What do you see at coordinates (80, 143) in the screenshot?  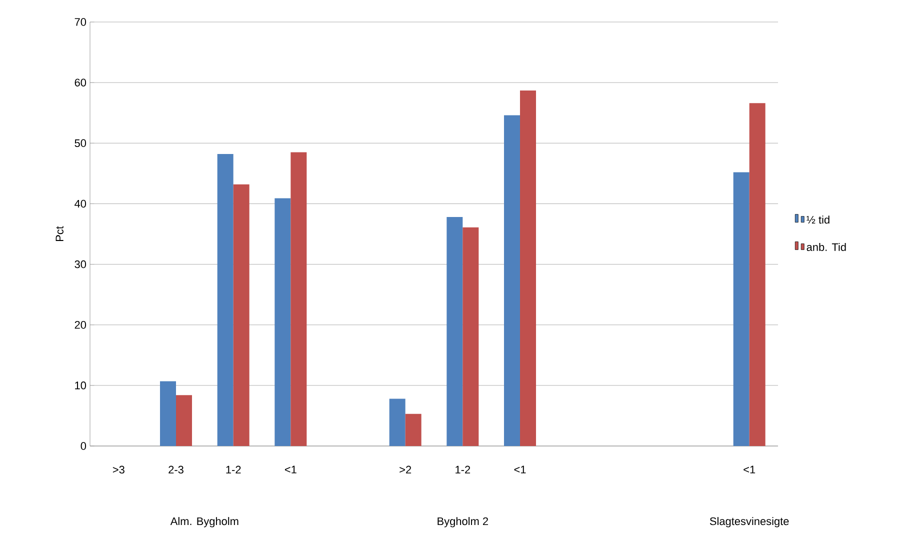 I see `y-tick-label: 50` at bounding box center [80, 143].